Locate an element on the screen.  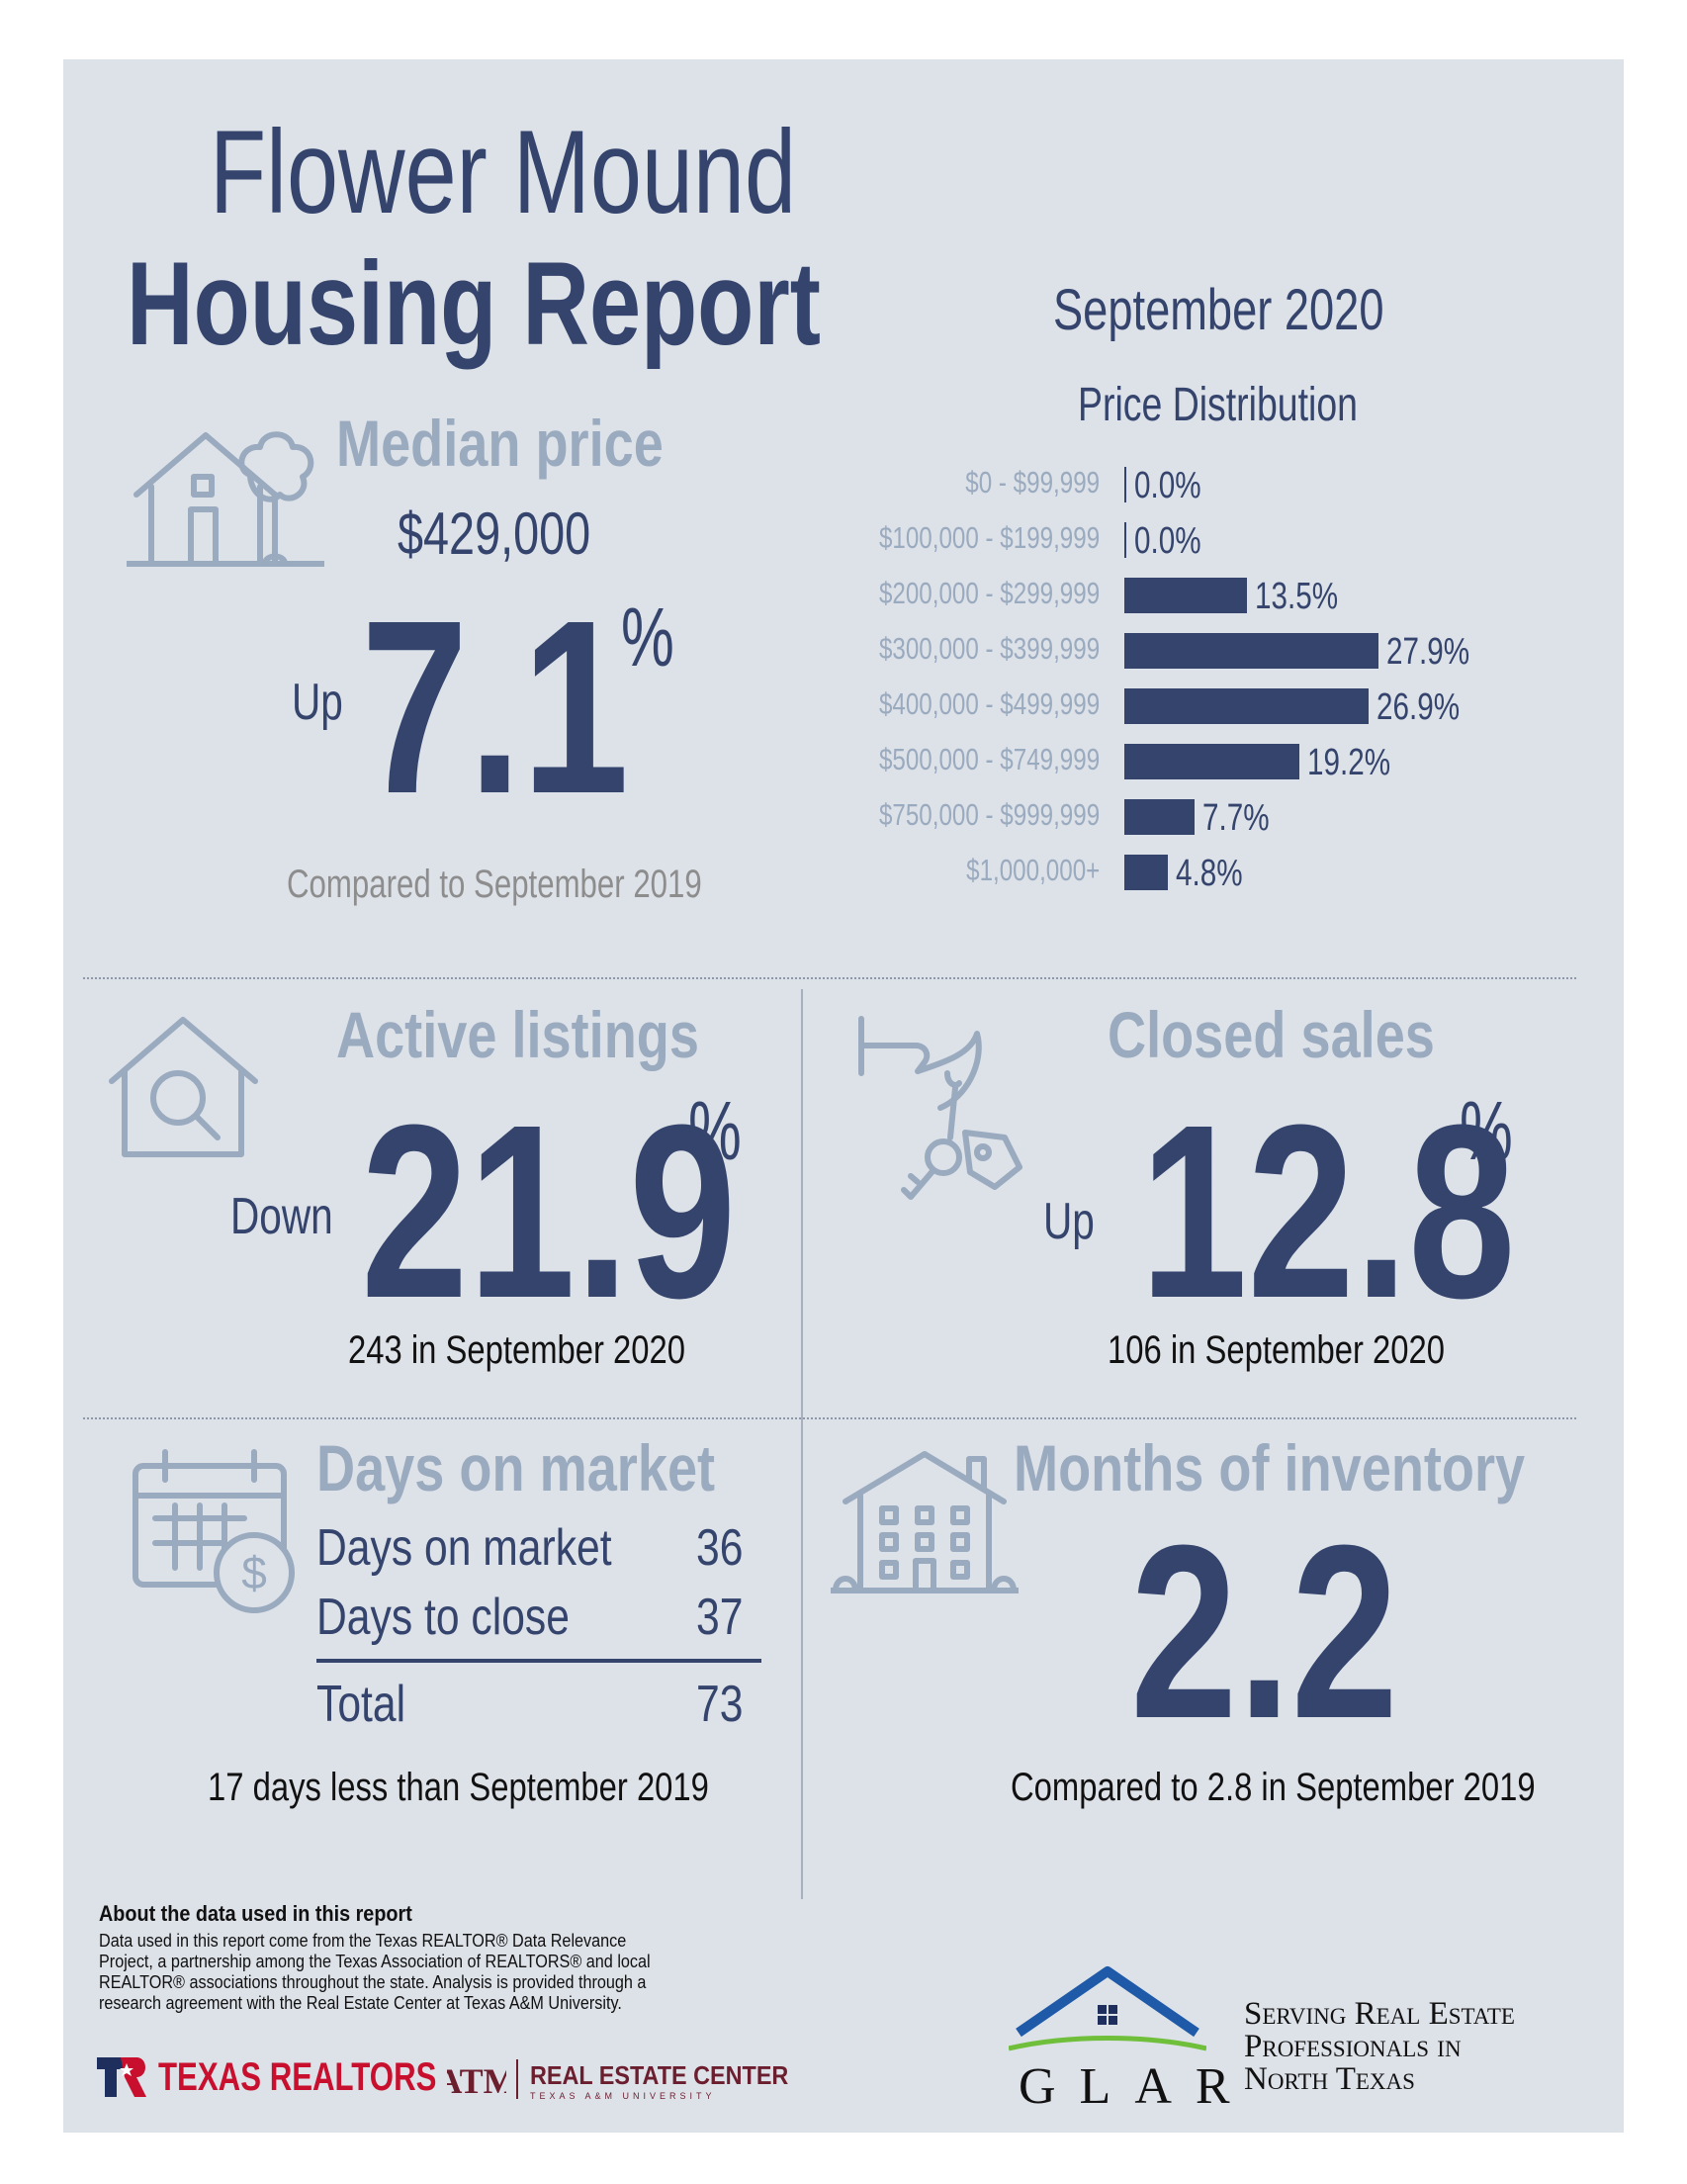
price-distribution-value: 19.2% is located at coordinates (1348, 762).